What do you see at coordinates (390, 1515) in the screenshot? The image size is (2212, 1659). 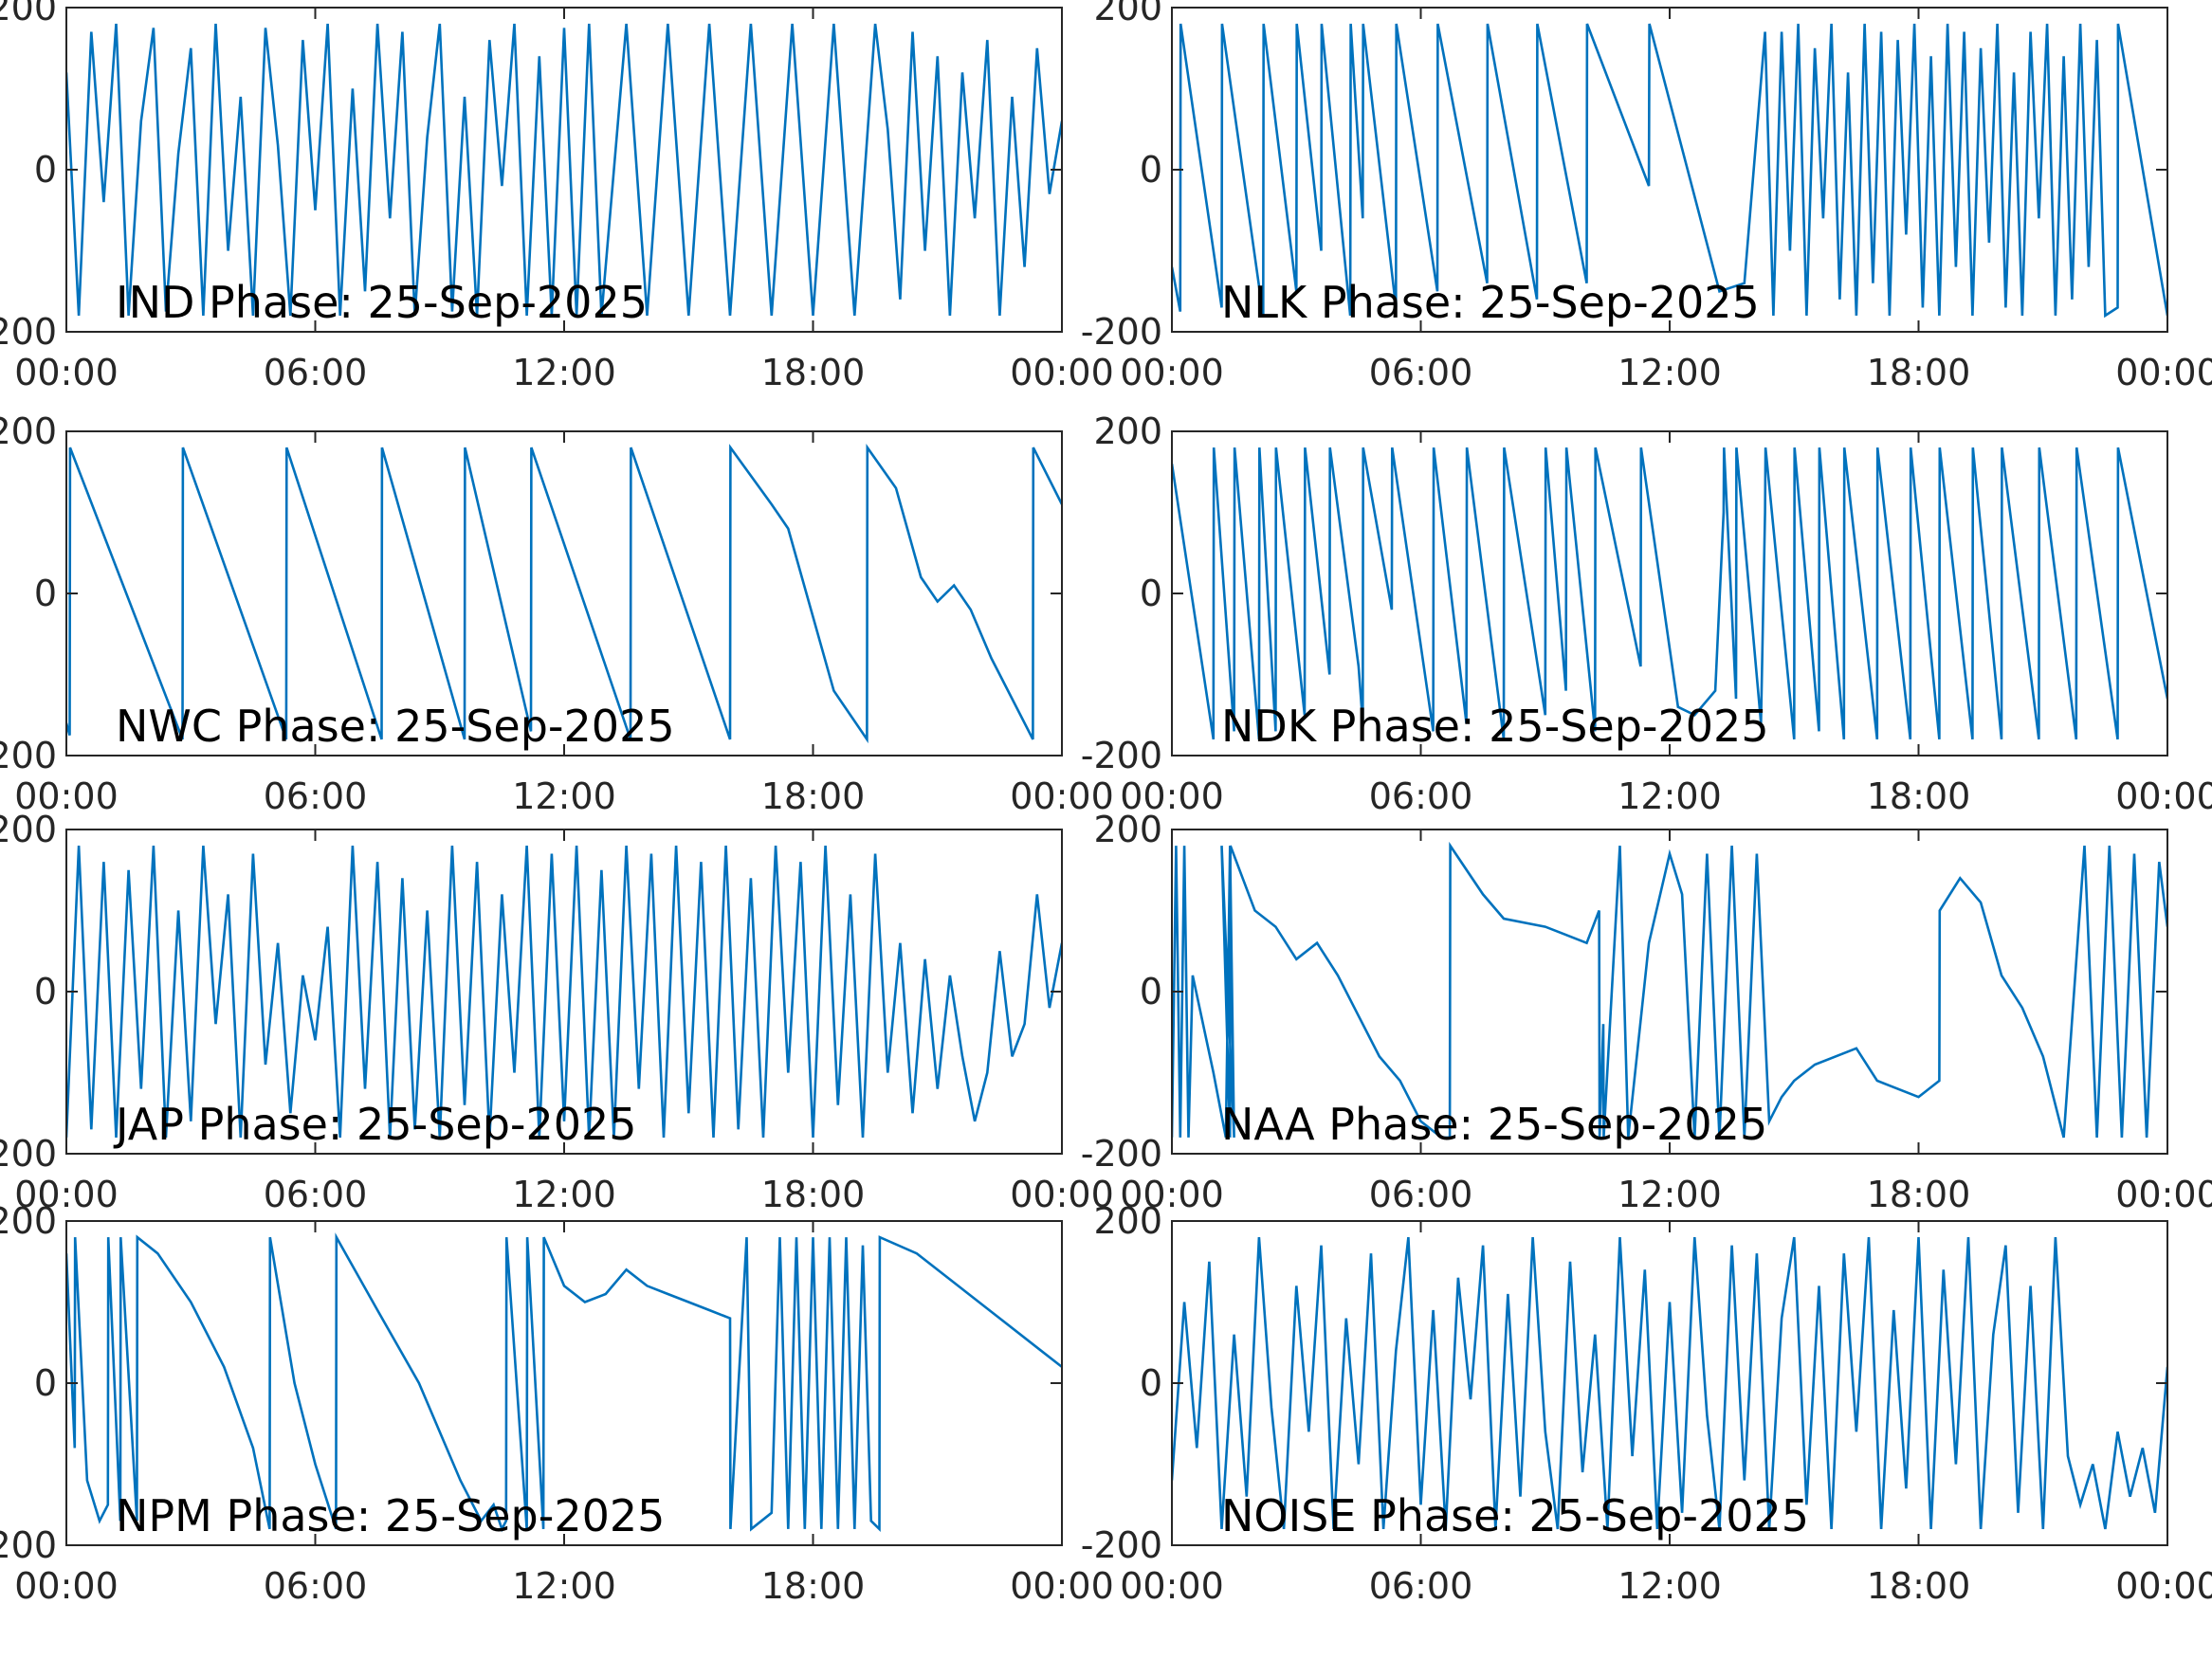 I see `panel-annotation: NPM Phase: 25-Sep-2025` at bounding box center [390, 1515].